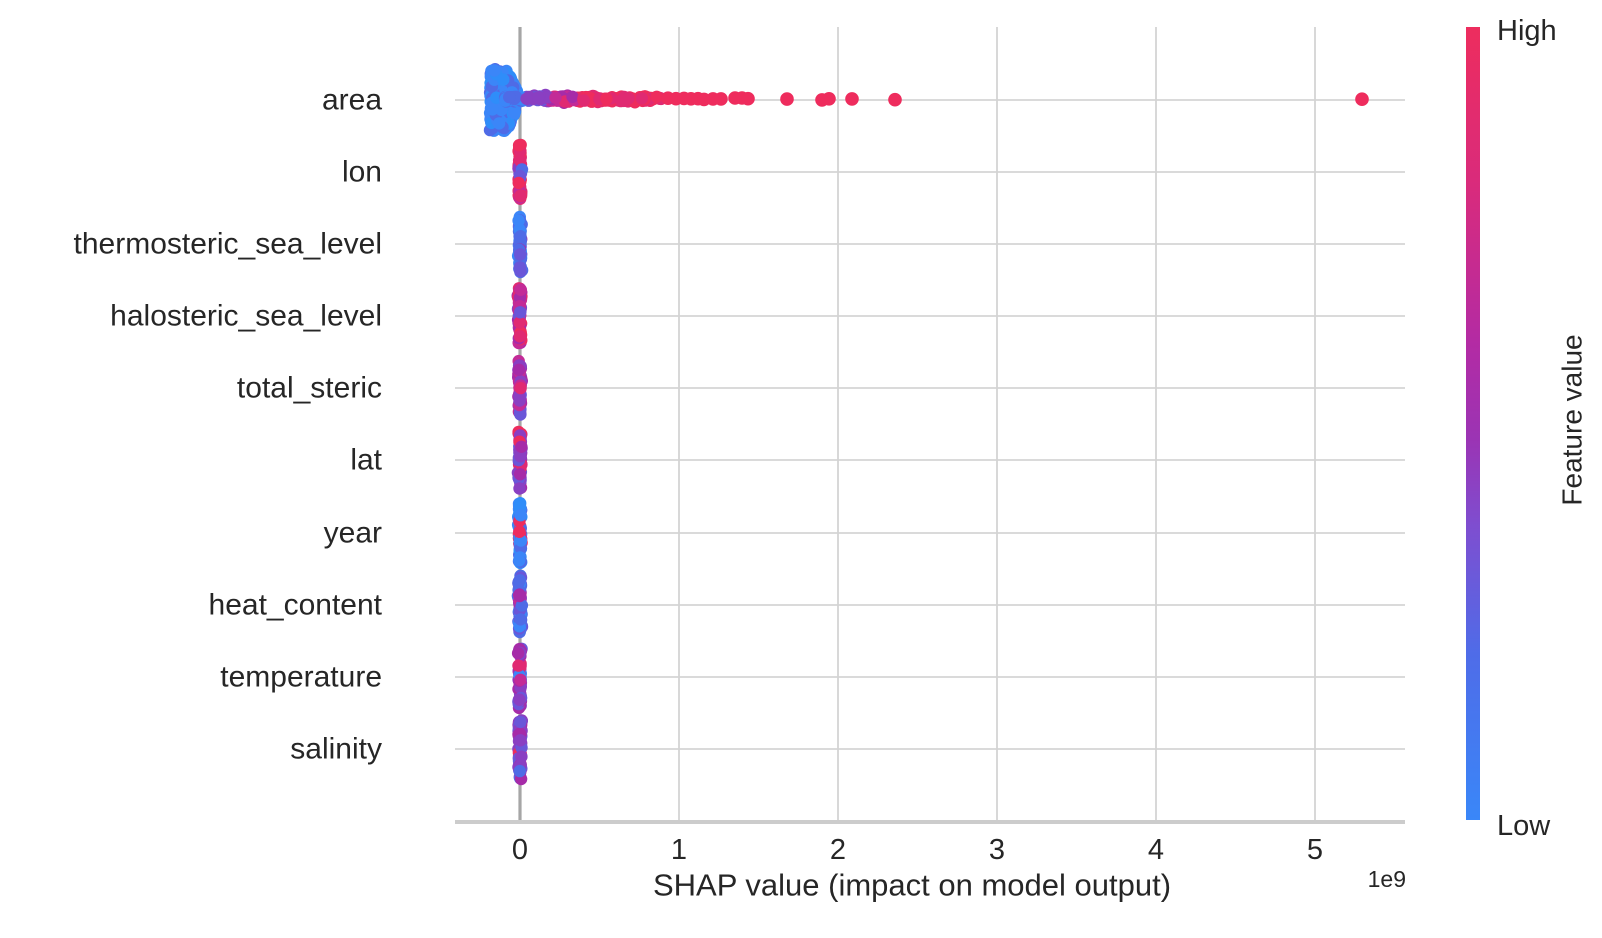 The height and width of the screenshot is (938, 1602). Describe the element at coordinates (353, 533) in the screenshot. I see `y-label-year: year` at that location.